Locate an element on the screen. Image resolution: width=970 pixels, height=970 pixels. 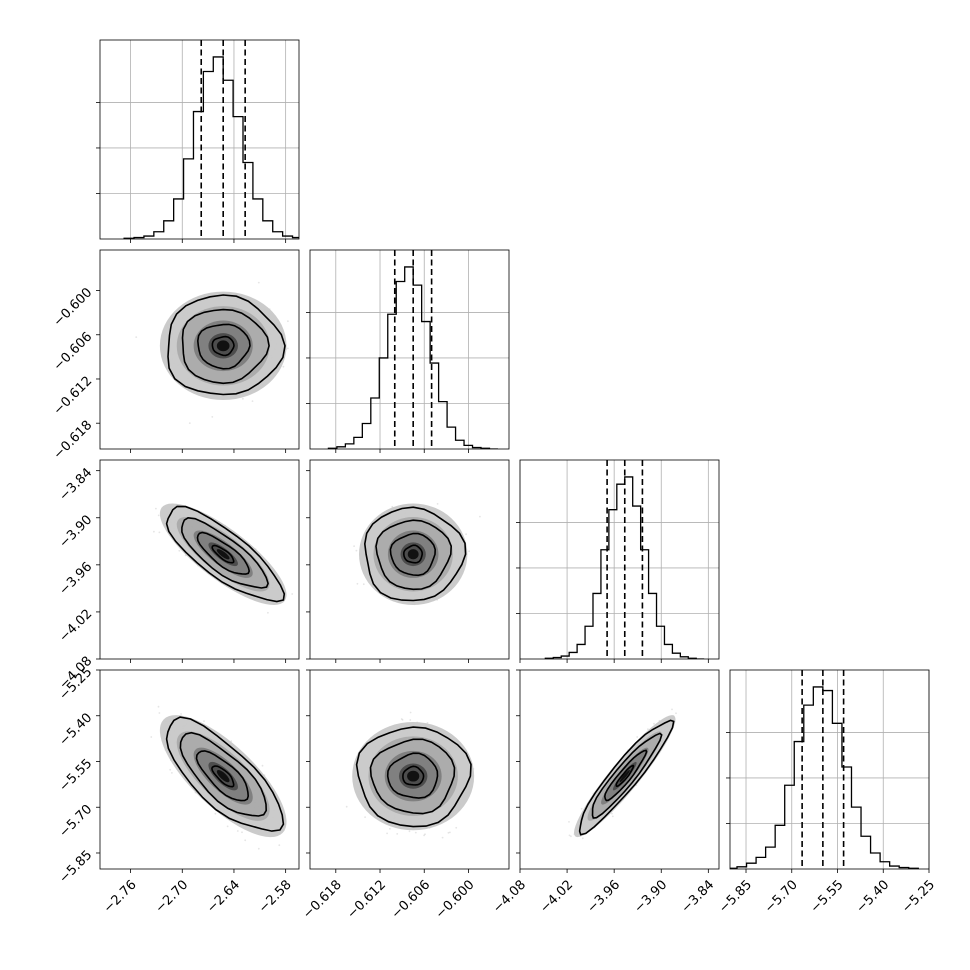
x-tick-label-3-3: −5.40 is located at coordinates (873, 896).